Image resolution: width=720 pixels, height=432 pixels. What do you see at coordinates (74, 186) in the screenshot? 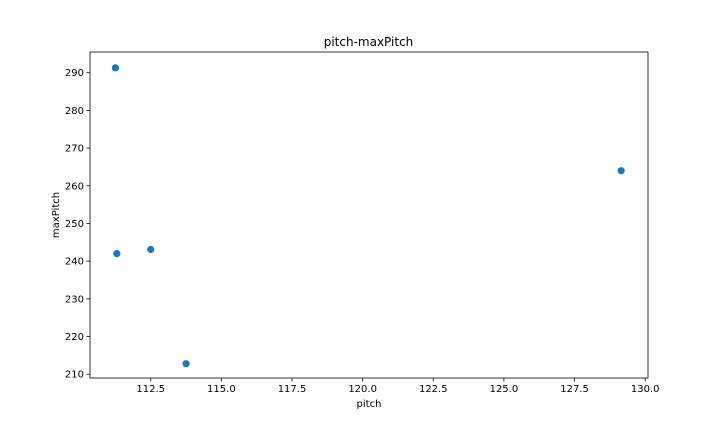
I see `y-tick-label: 260` at bounding box center [74, 186].